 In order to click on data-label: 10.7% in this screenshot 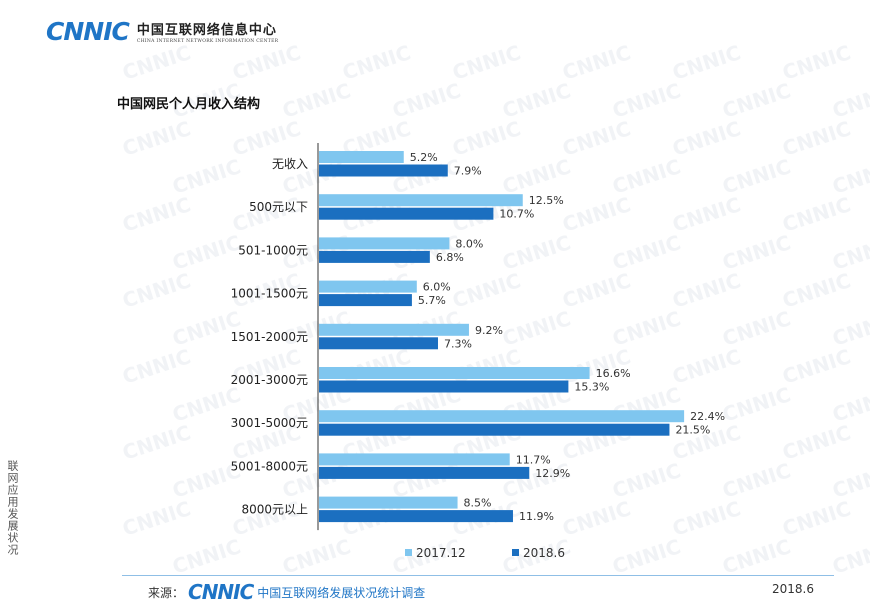, I will do `click(516, 214)`.